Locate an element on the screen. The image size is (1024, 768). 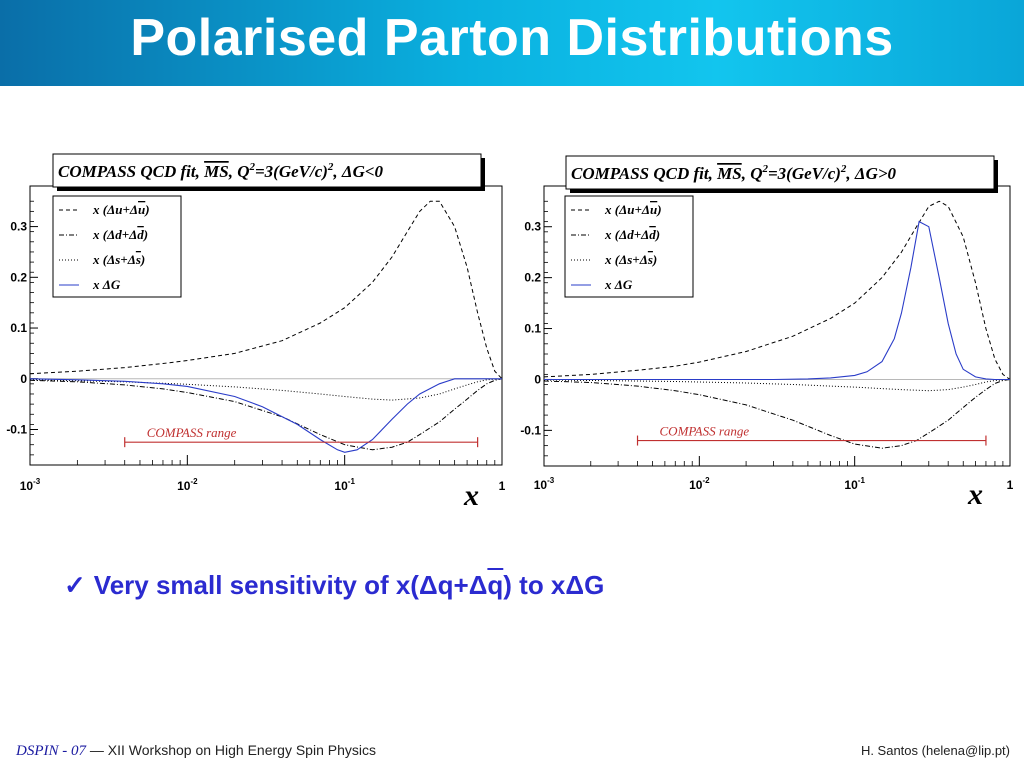
bullet-text-post: ) to xΔG is located at coordinates (554, 585).